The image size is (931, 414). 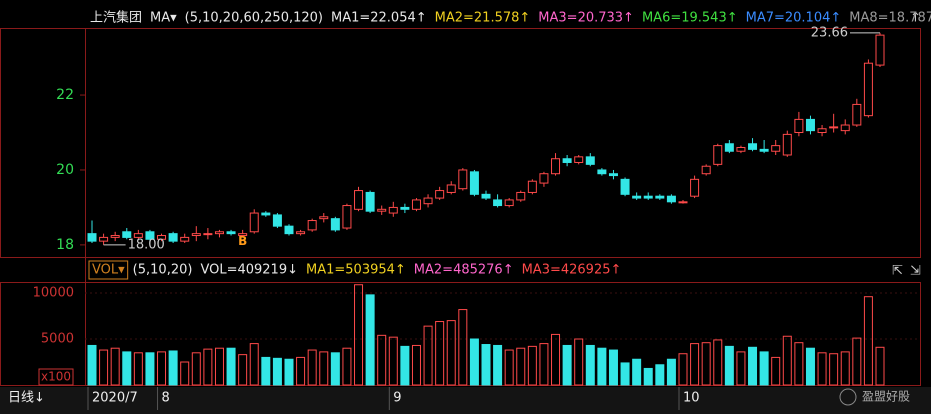 What do you see at coordinates (163, 270) in the screenshot?
I see `volume-params: (5,10,20)` at bounding box center [163, 270].